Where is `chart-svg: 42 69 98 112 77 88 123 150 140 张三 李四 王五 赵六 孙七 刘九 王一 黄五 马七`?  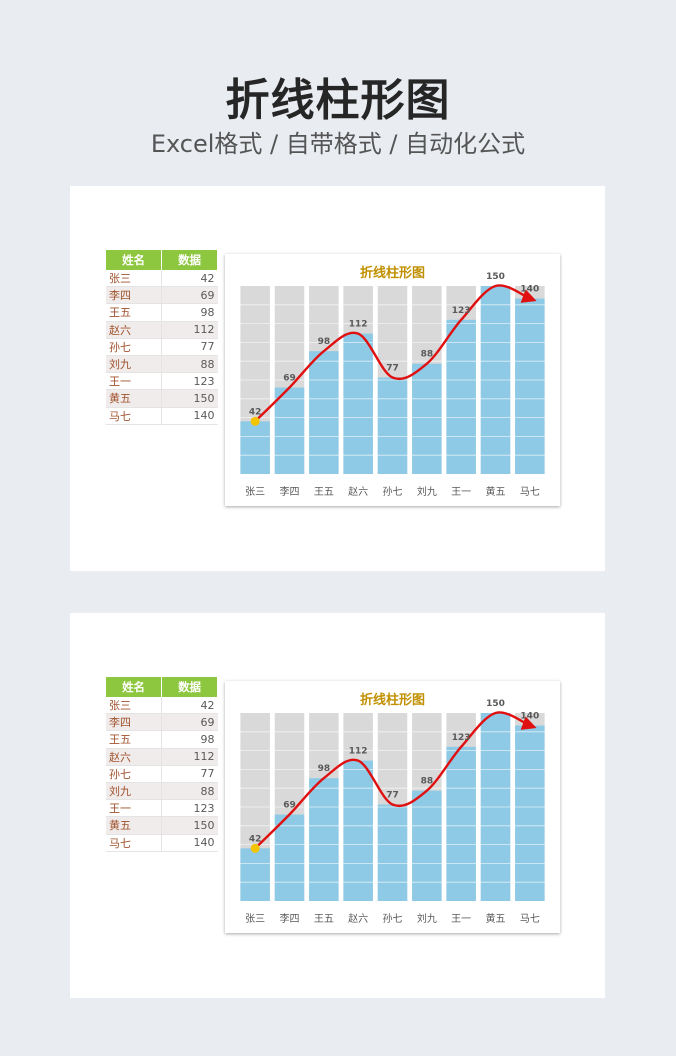
chart-svg: 42 69 98 112 77 88 123 150 140 张三 李四 王五 赵六 孙七 刘九 王一 黄五 马七 is located at coordinates (392, 385).